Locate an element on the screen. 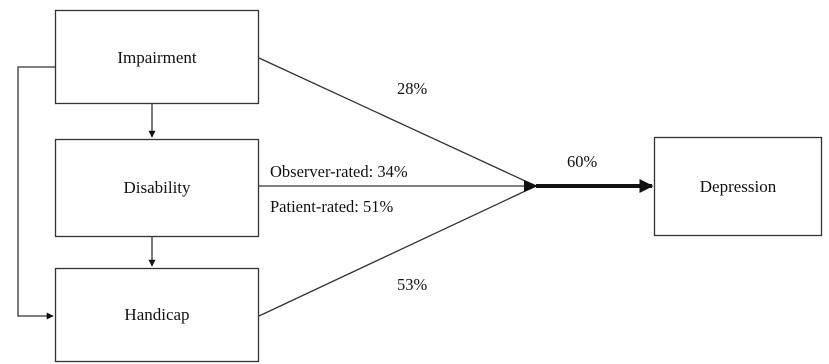  depression-node: Depression is located at coordinates (738, 186).